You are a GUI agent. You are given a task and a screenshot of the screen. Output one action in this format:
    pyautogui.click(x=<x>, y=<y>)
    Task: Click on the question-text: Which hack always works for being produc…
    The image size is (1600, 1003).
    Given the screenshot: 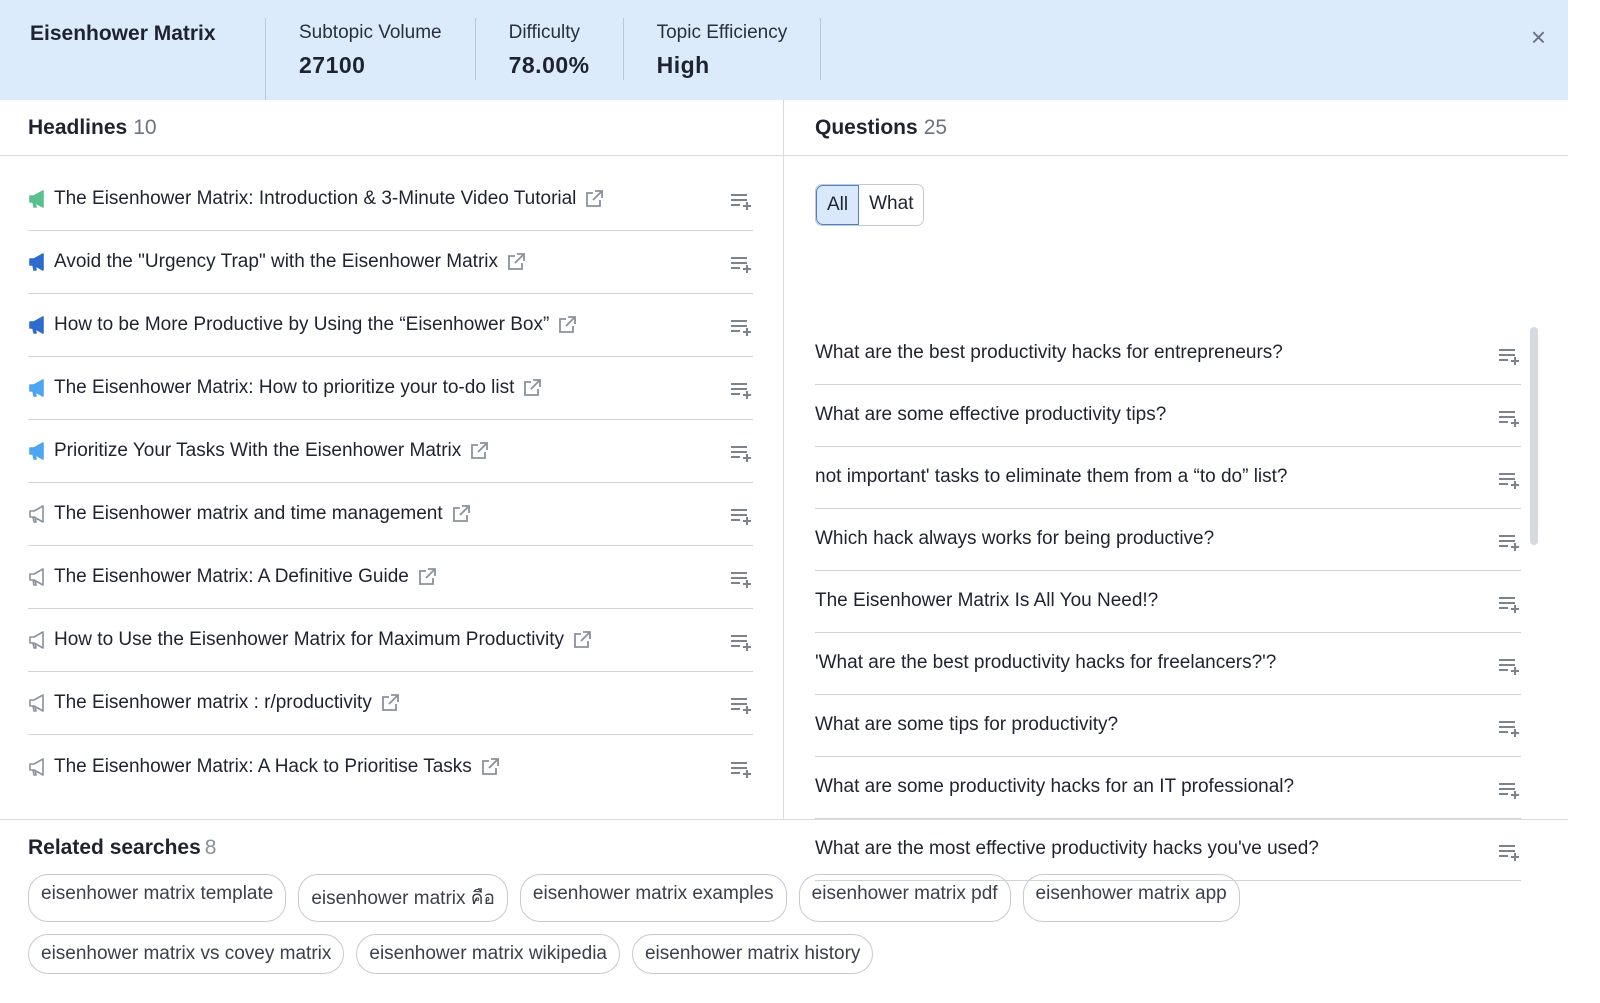 What is the action you would take?
    pyautogui.click(x=1015, y=538)
    